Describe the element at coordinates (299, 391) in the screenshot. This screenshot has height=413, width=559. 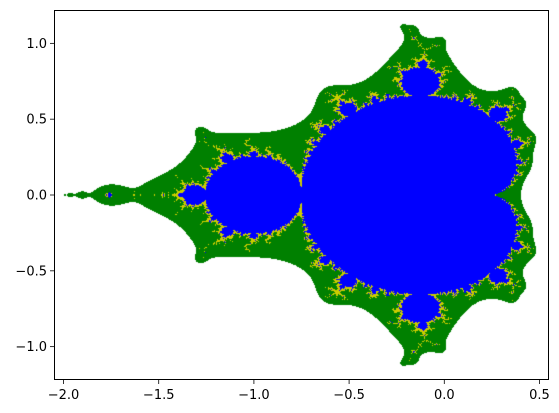
I see `x-axis-ticks: −2.0 −1.5 −1.0 −0.5 0.0 0.5` at that location.